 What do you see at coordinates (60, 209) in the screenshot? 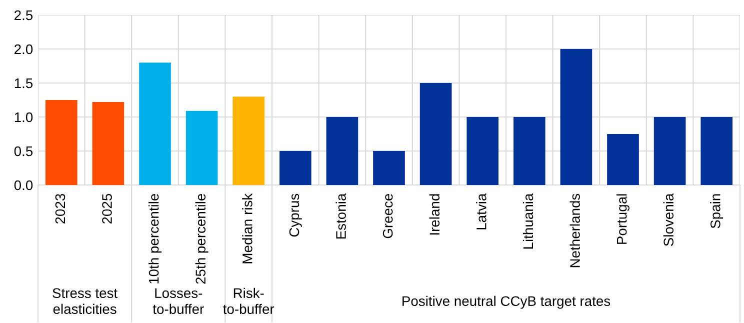
I see `x-tick-label: 2023` at bounding box center [60, 209].